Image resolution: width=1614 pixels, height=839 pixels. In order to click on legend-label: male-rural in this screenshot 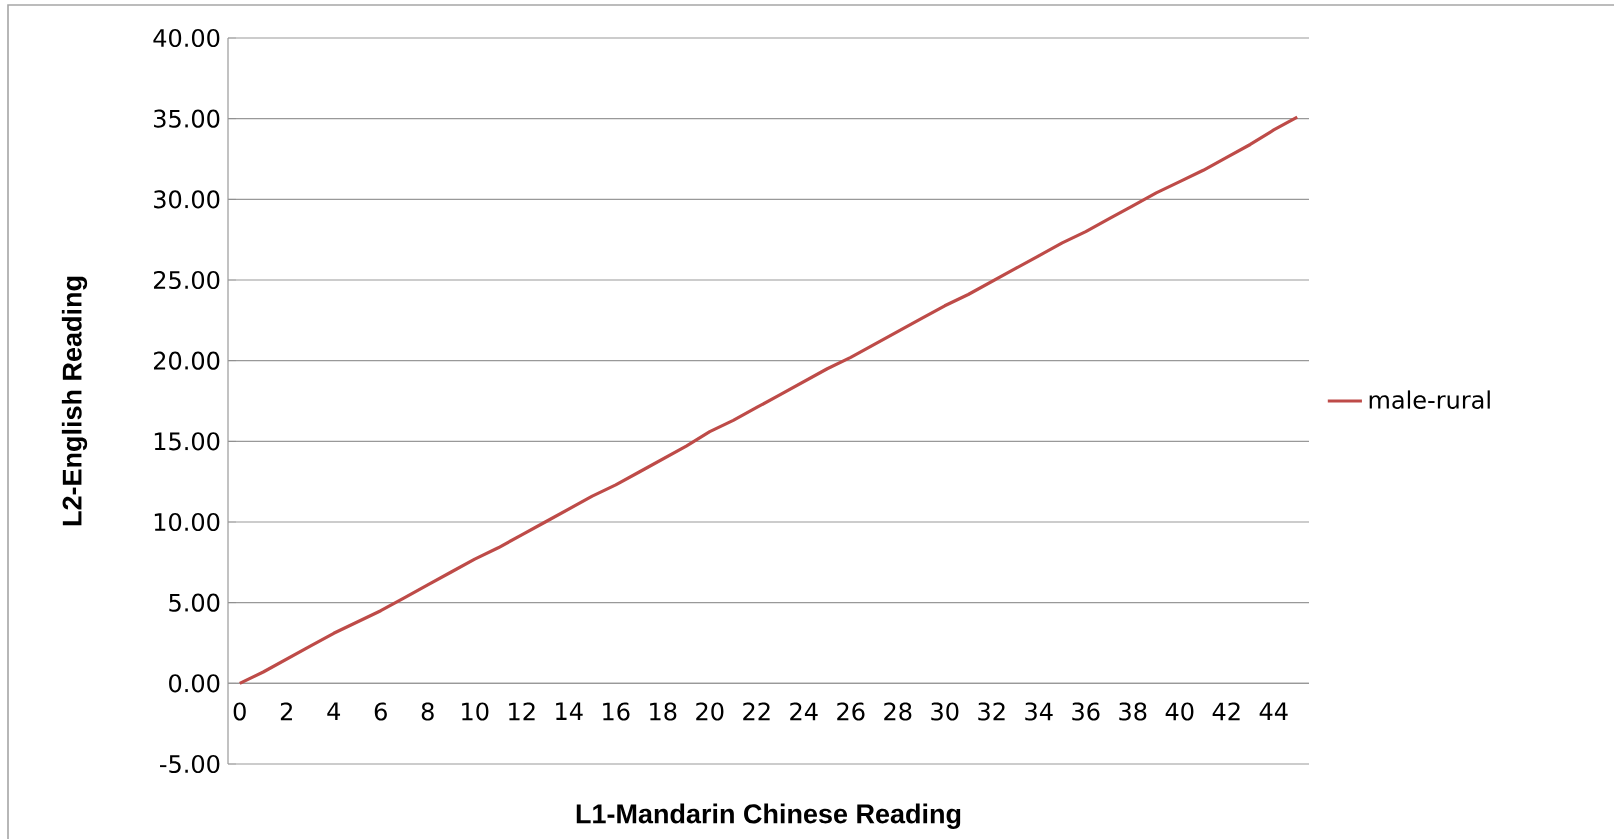, I will do `click(1429, 399)`.